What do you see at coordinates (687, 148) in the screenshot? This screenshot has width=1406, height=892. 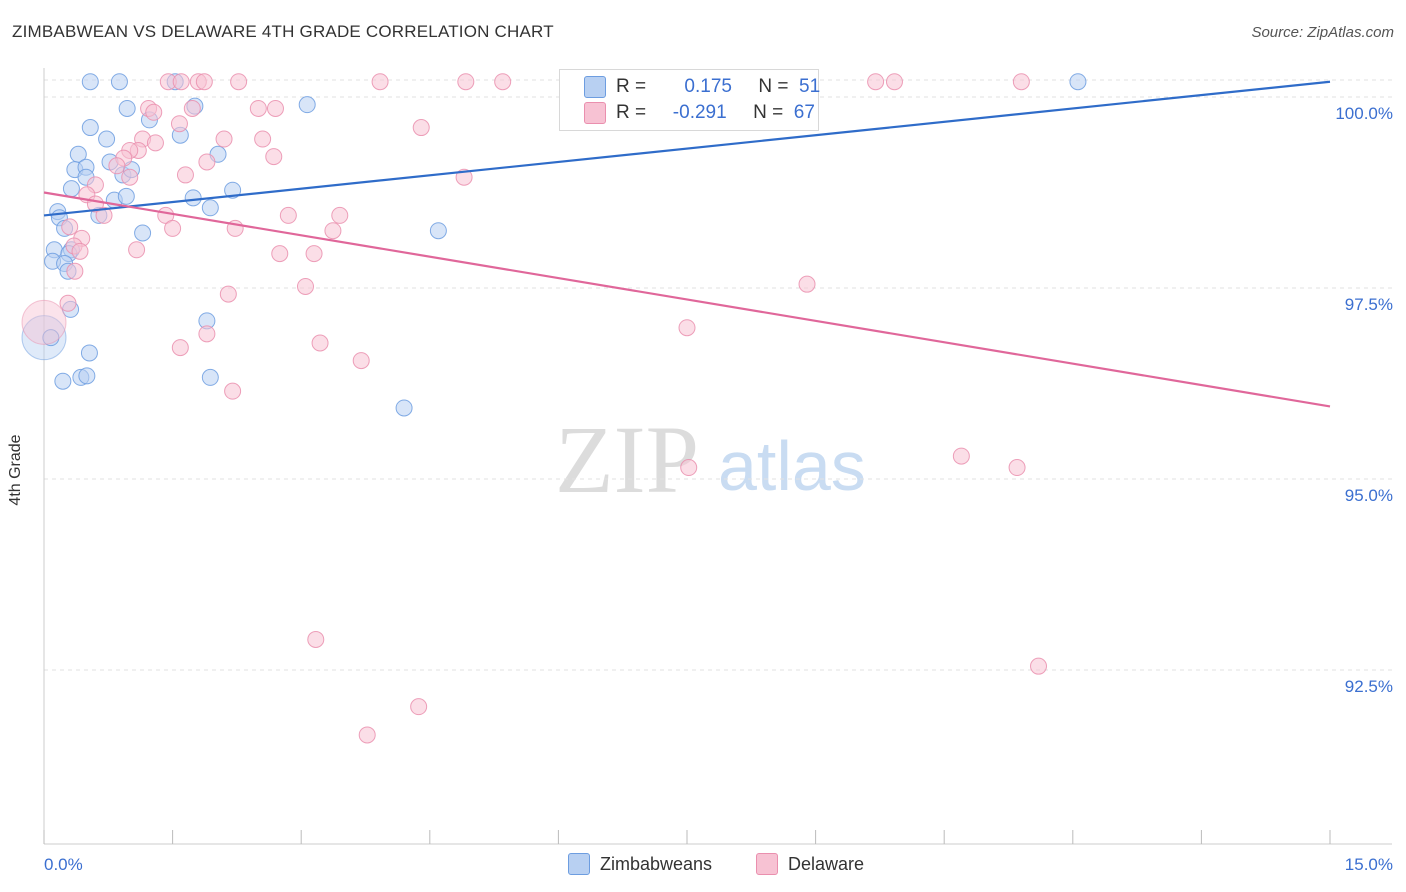 I see `trend-line` at bounding box center [687, 148].